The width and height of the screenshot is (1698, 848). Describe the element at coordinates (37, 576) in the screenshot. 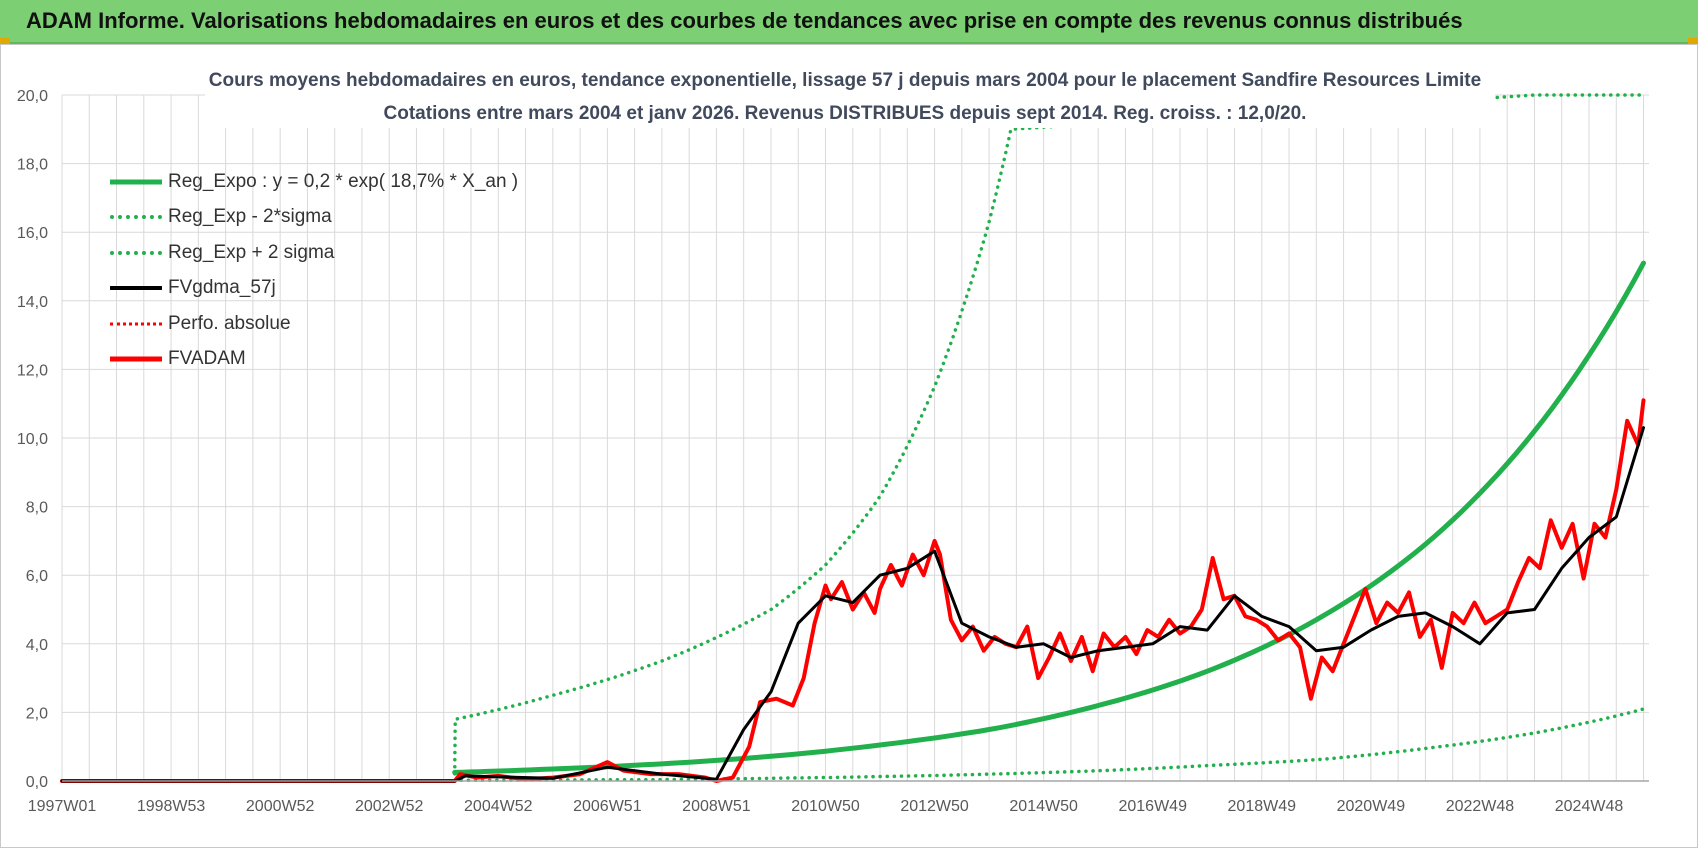

I see `y-tick-label: 6,0` at that location.